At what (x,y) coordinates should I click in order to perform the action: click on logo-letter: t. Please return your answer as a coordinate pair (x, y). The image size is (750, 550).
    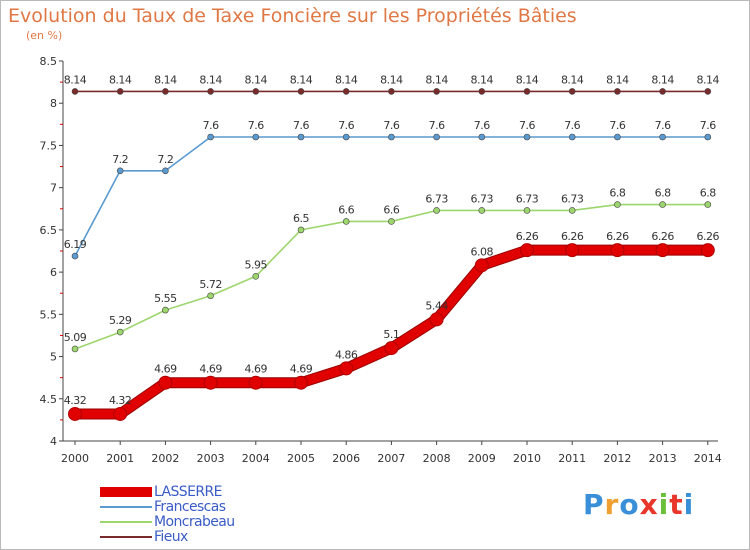
    Looking at the image, I should click on (676, 504).